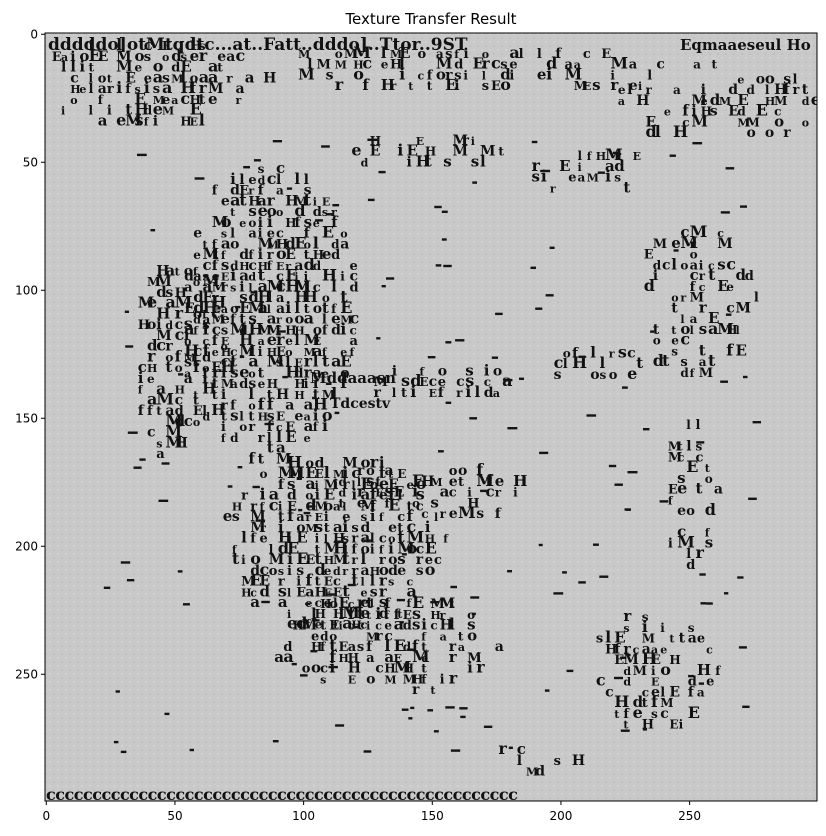 The width and height of the screenshot is (826, 836). What do you see at coordinates (26, 546) in the screenshot?
I see `y-tick-label: 200` at bounding box center [26, 546].